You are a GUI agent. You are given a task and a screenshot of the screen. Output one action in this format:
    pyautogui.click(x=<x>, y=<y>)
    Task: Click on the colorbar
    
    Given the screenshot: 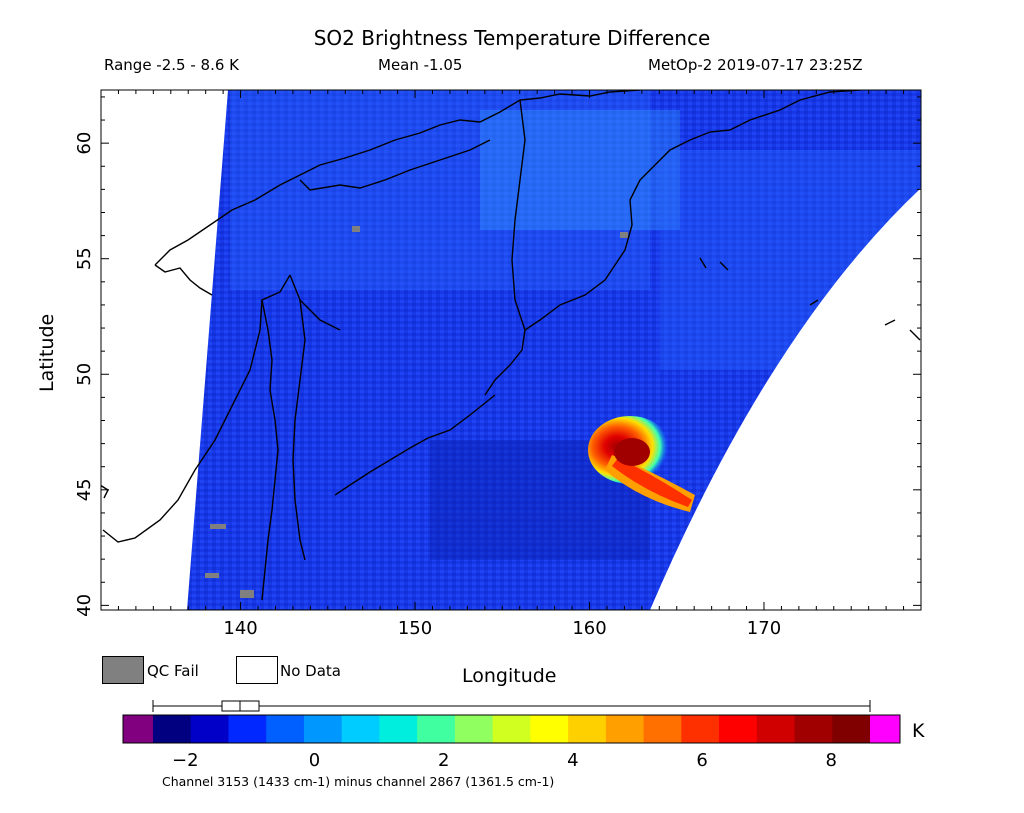 What is the action you would take?
    pyautogui.click(x=511, y=729)
    